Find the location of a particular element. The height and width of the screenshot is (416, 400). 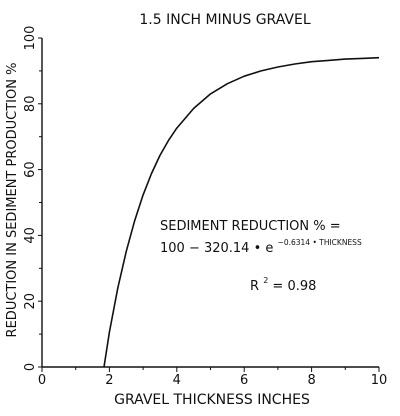

x-tick-label: 0 is located at coordinates (42, 380).